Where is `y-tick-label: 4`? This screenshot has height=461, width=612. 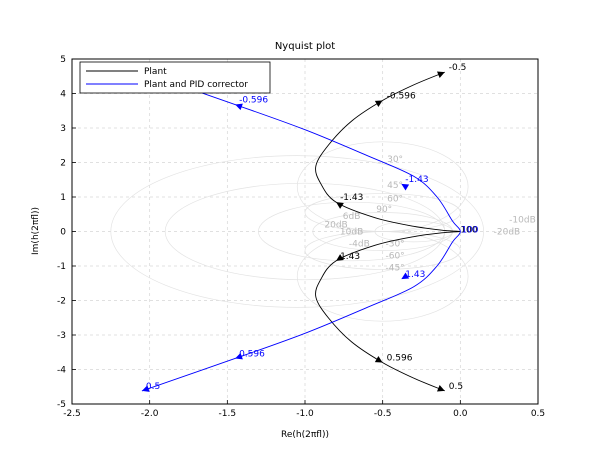 y-tick-label: 4 is located at coordinates (63, 95).